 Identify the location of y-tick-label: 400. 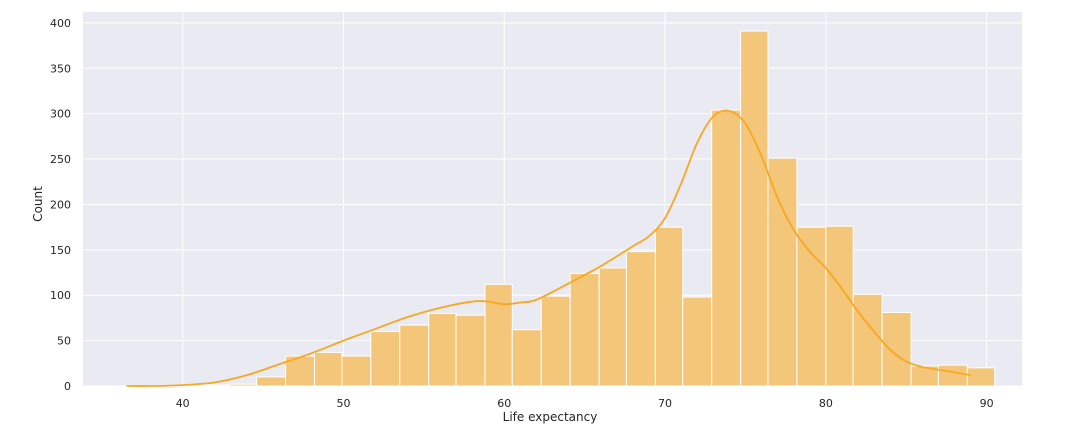
(60, 23).